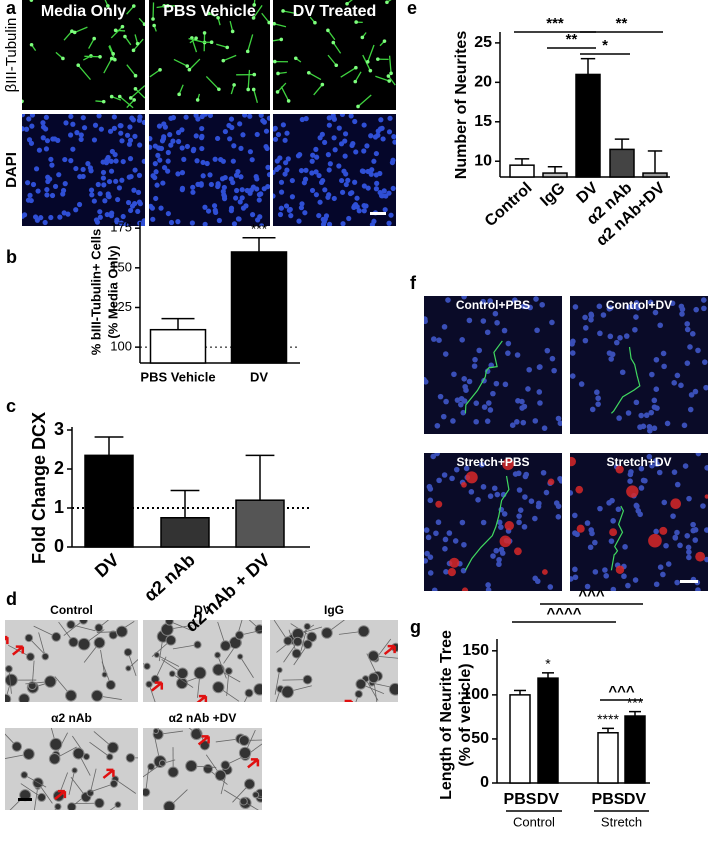 The width and height of the screenshot is (708, 859). I want to click on x-tick-label: Control, so click(509, 204).